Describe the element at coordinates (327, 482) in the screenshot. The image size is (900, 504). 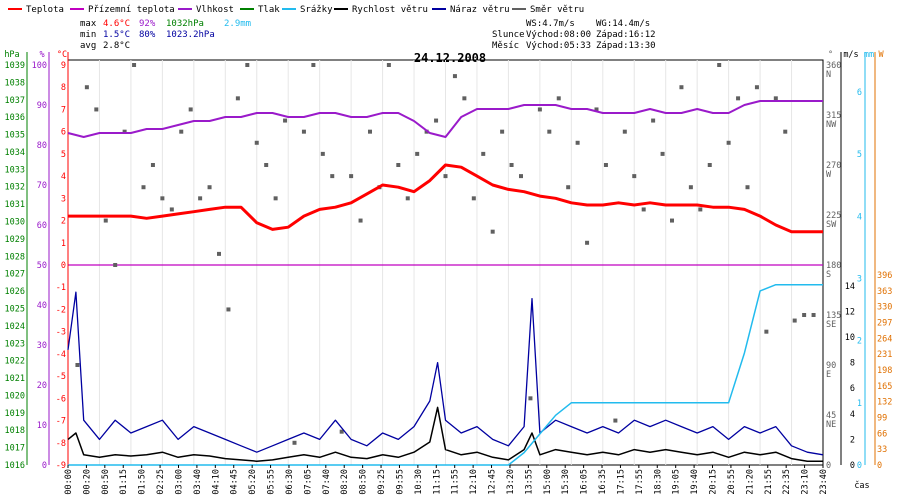
I see `x-tick-label: 07:40` at that location.